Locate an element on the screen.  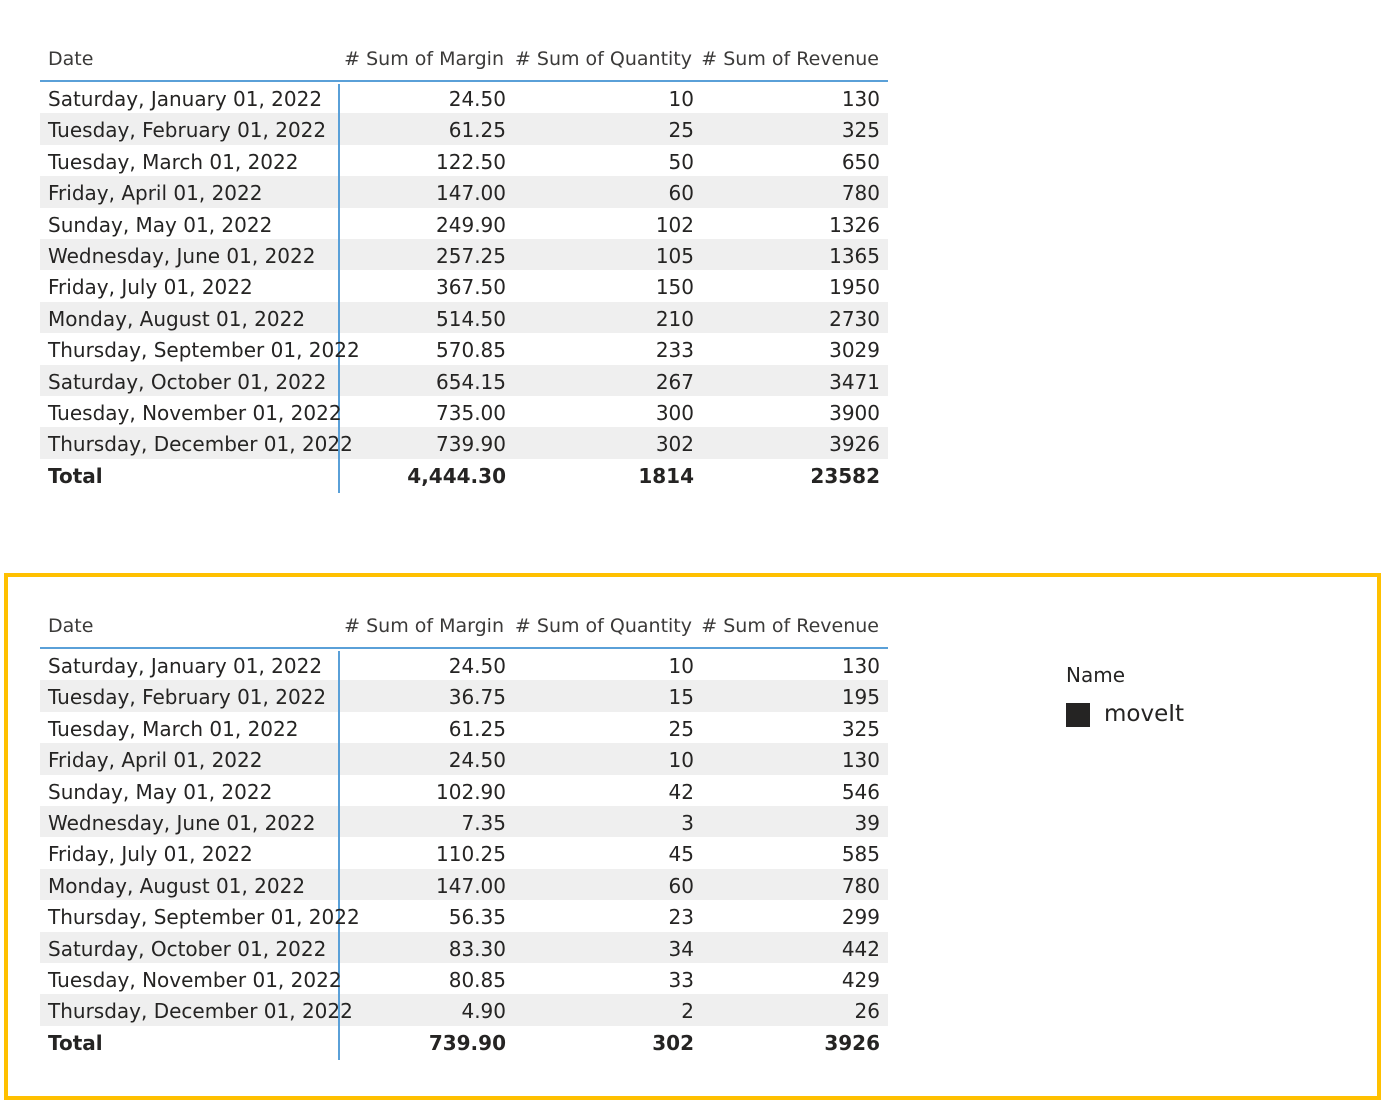
total-revenue: 3926 is located at coordinates (852, 1042).